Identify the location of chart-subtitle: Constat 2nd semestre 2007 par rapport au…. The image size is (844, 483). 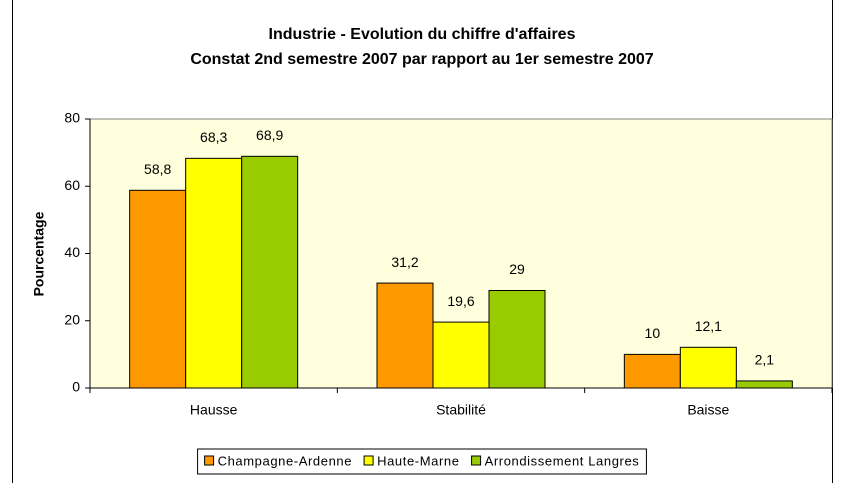
(421, 59).